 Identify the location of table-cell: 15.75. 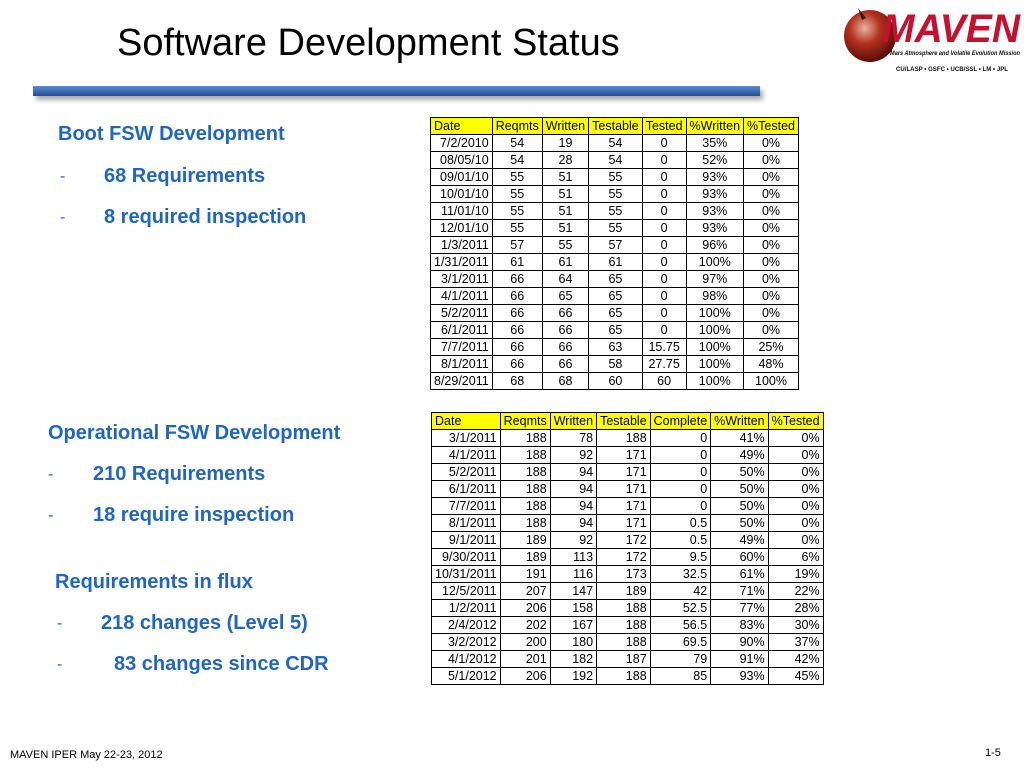
(664, 347).